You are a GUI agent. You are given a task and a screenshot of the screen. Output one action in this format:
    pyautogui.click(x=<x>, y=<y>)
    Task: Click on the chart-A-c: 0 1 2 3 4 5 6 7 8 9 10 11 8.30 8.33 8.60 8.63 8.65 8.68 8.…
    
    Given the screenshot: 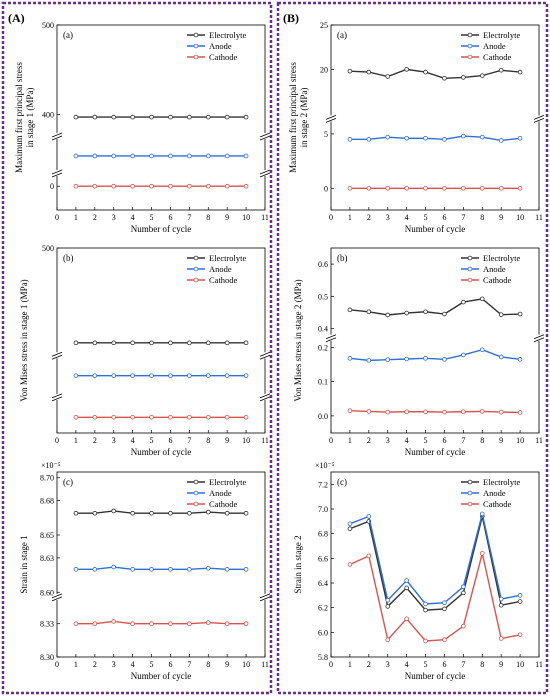 What is the action you would take?
    pyautogui.click(x=145, y=571)
    